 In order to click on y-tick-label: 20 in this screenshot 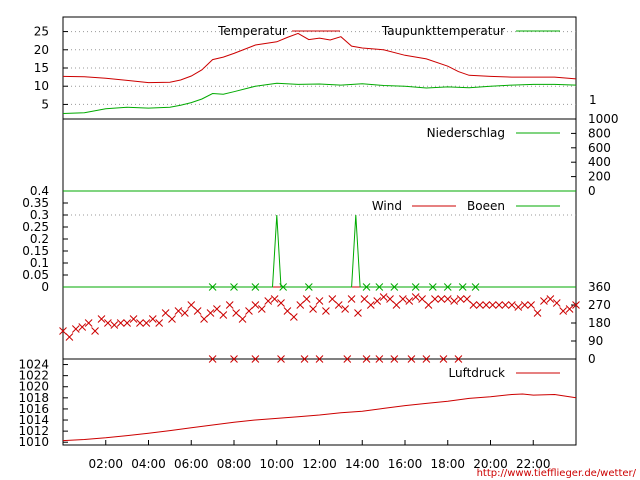, I will do `click(41, 50)`.